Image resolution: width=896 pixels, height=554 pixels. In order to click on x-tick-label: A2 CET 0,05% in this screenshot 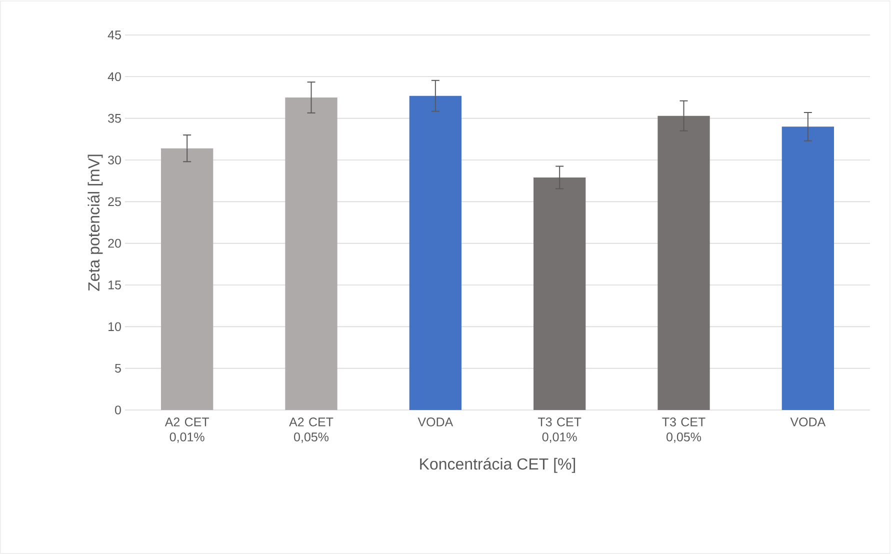, I will do `click(311, 430)`.